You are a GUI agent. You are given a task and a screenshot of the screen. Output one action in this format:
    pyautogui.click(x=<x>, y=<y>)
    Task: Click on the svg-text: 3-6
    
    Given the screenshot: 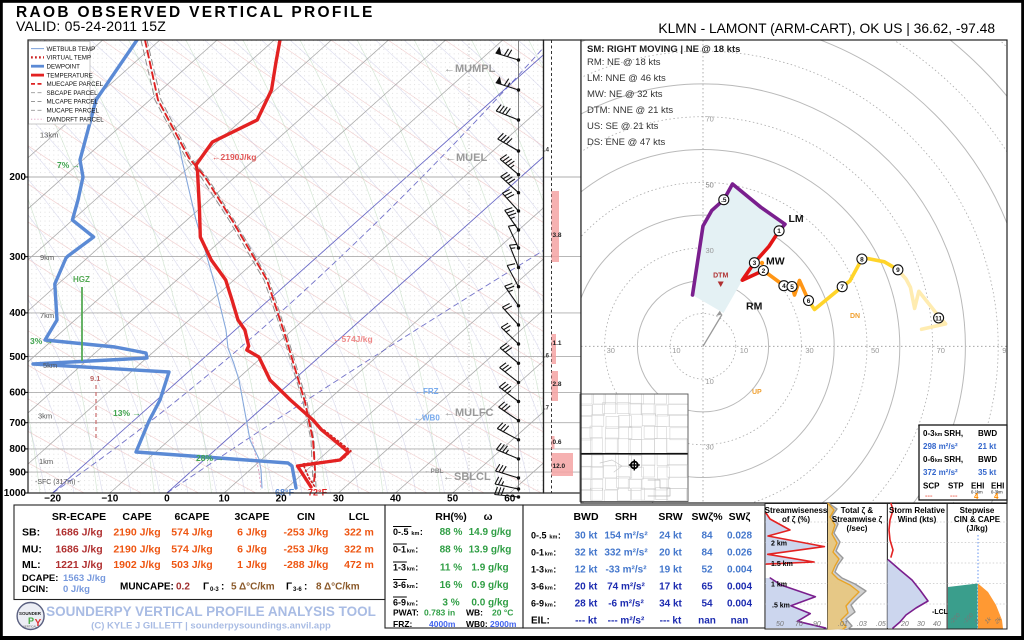 What is the action you would take?
    pyautogui.click(x=399, y=585)
    